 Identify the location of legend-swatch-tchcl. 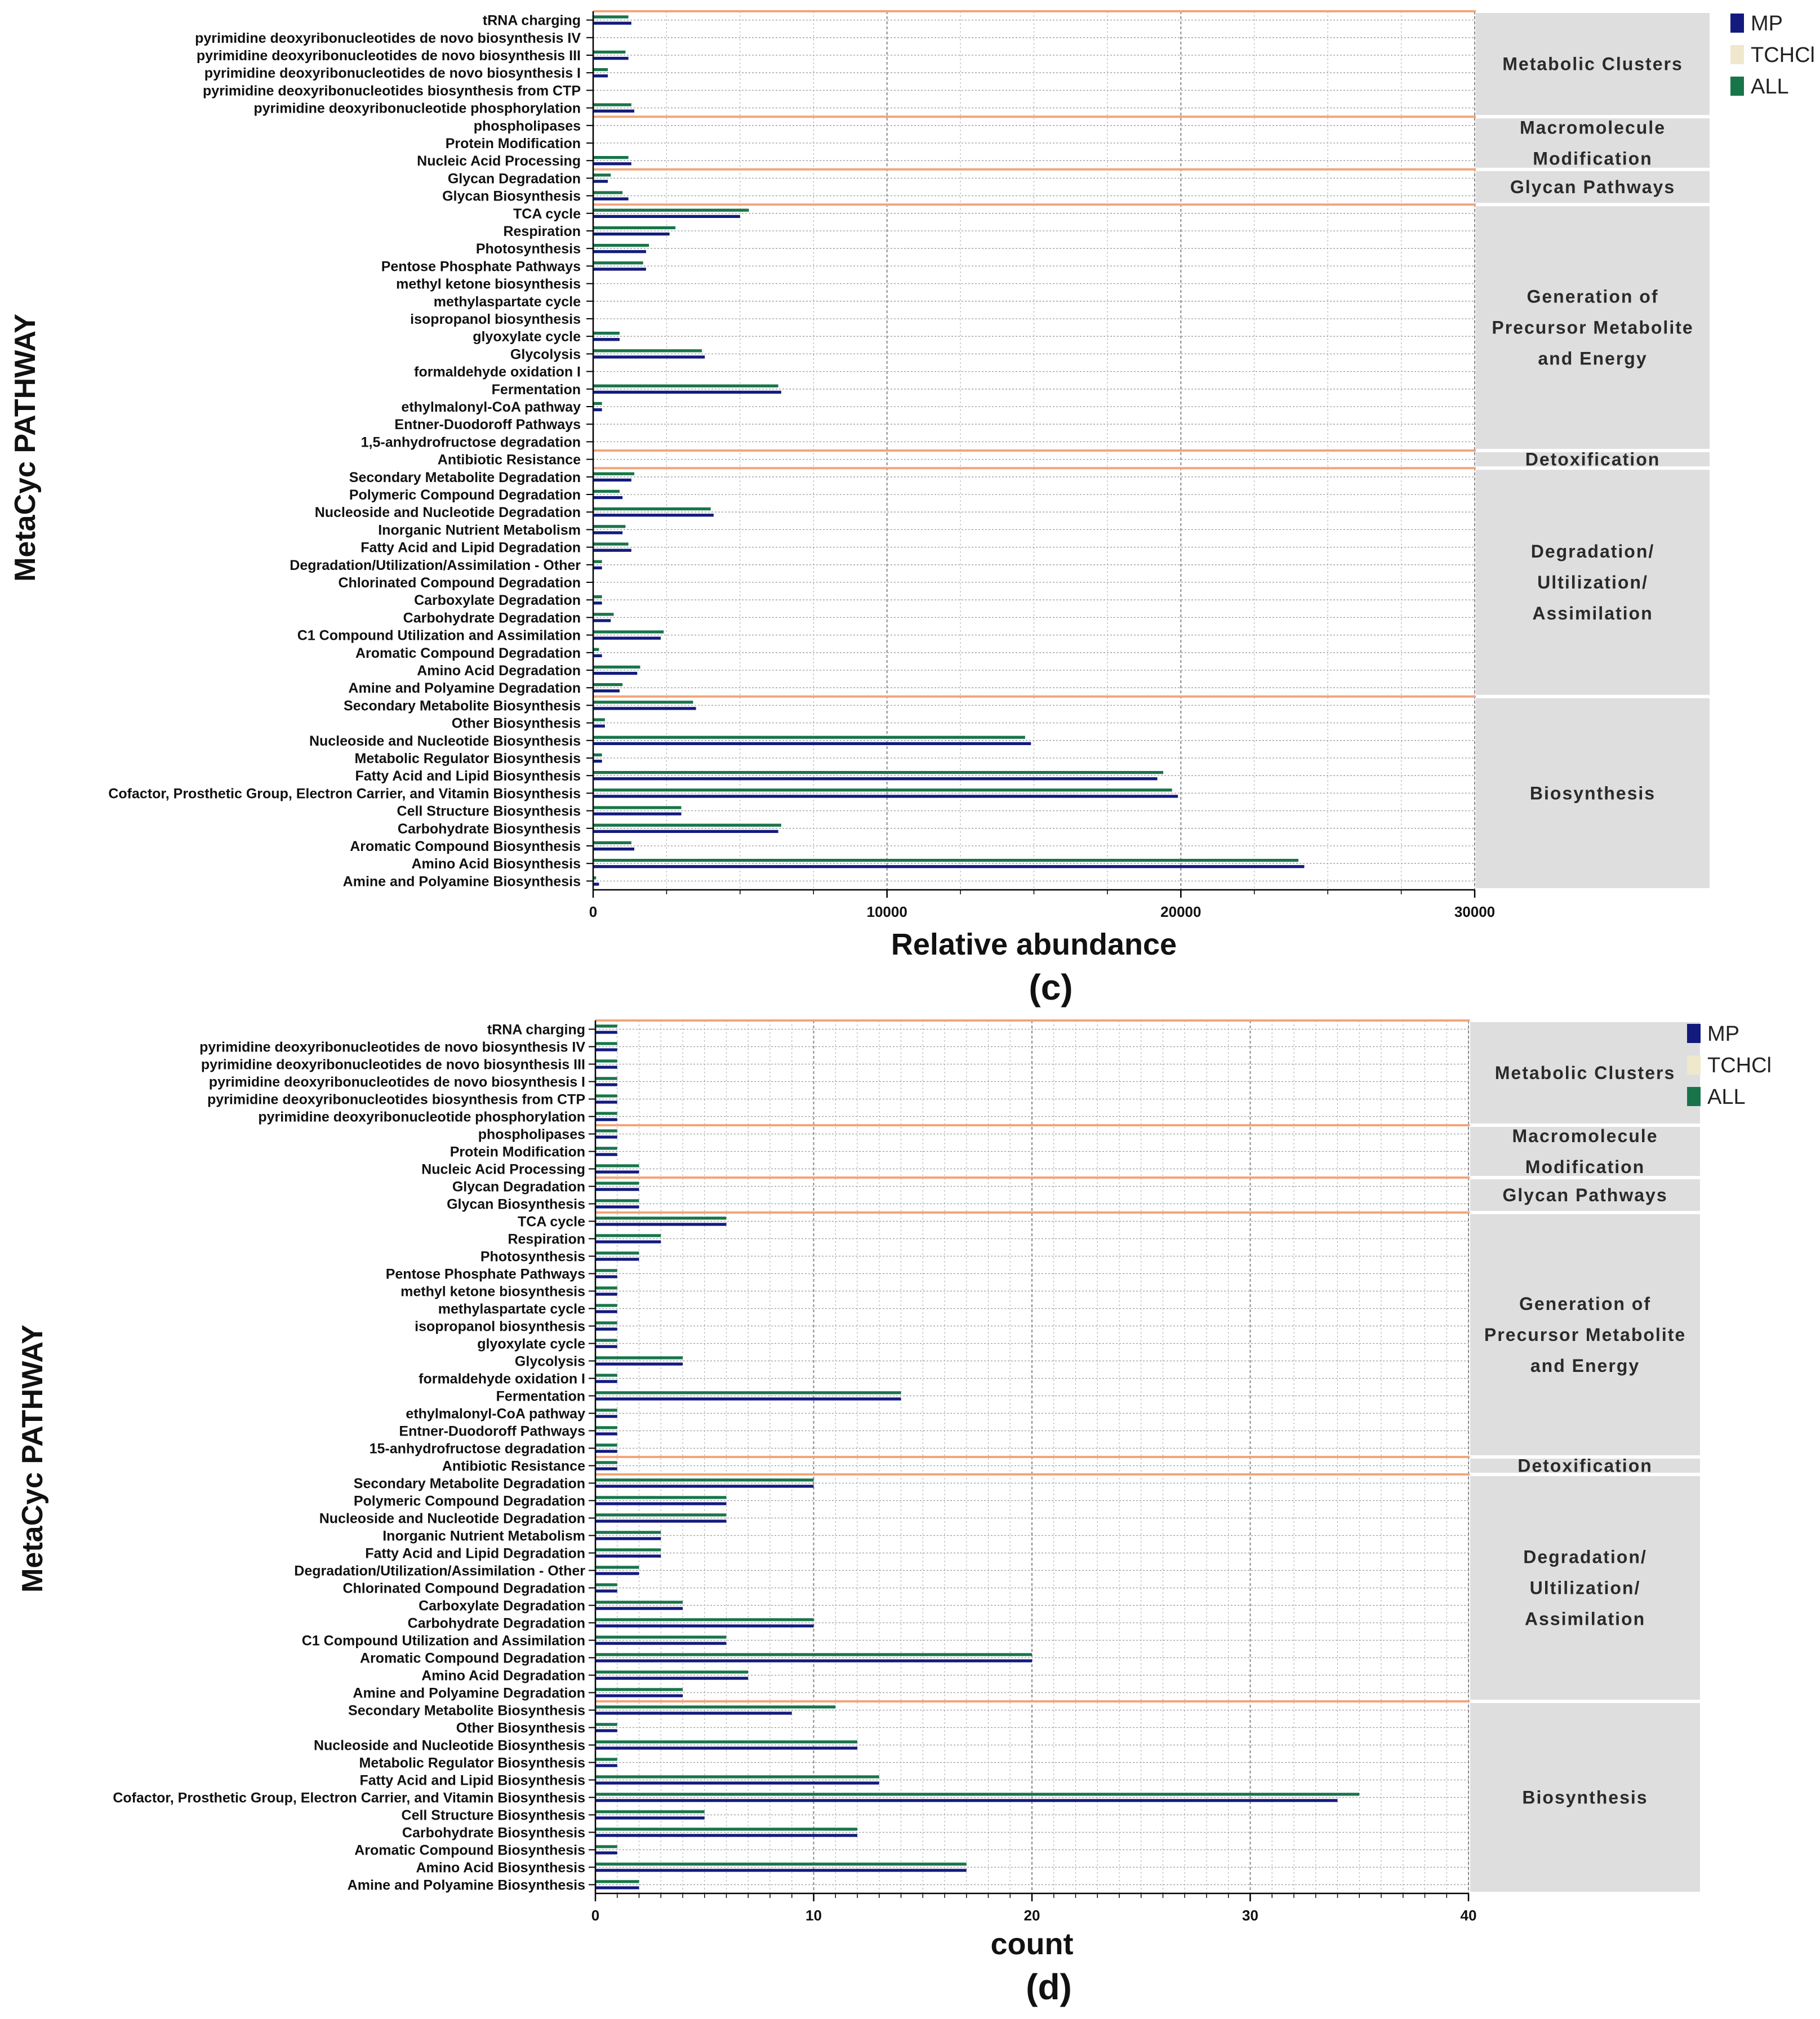
(1737, 54).